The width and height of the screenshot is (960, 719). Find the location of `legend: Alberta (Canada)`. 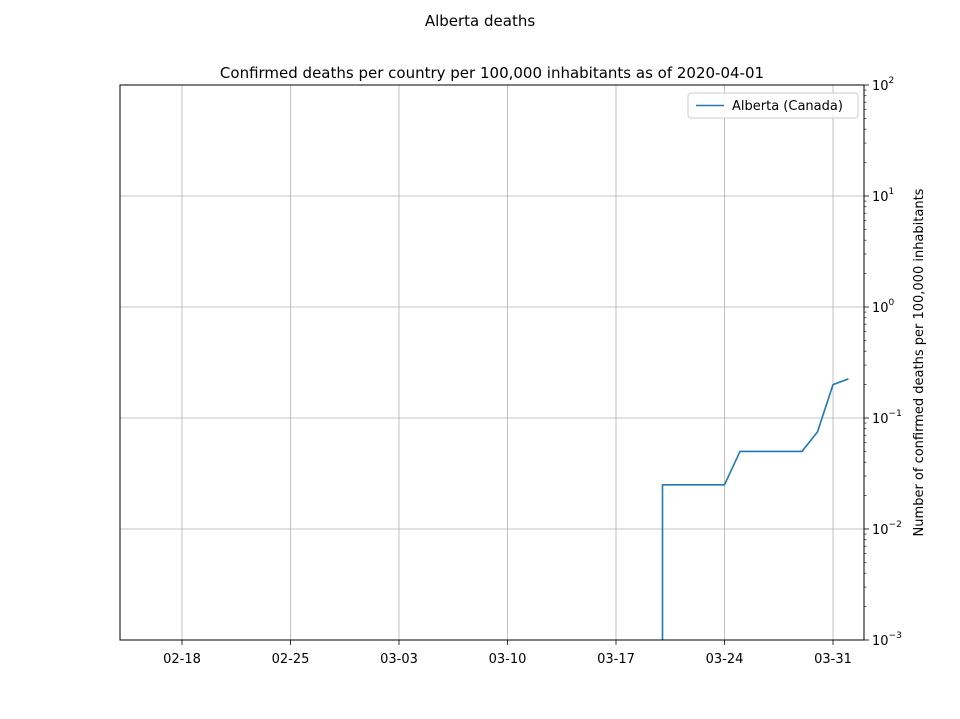

legend: Alberta (Canada) is located at coordinates (773, 105).